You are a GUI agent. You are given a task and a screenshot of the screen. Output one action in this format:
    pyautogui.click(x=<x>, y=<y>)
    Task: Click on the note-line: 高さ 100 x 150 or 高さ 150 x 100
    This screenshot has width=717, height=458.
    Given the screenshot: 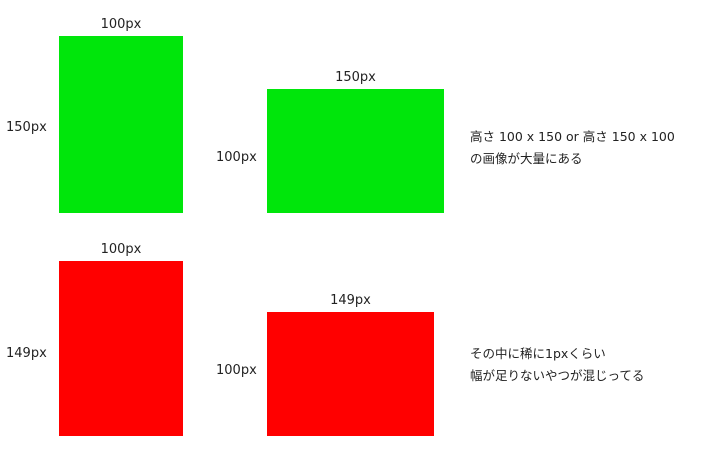 What is the action you would take?
    pyautogui.click(x=572, y=136)
    